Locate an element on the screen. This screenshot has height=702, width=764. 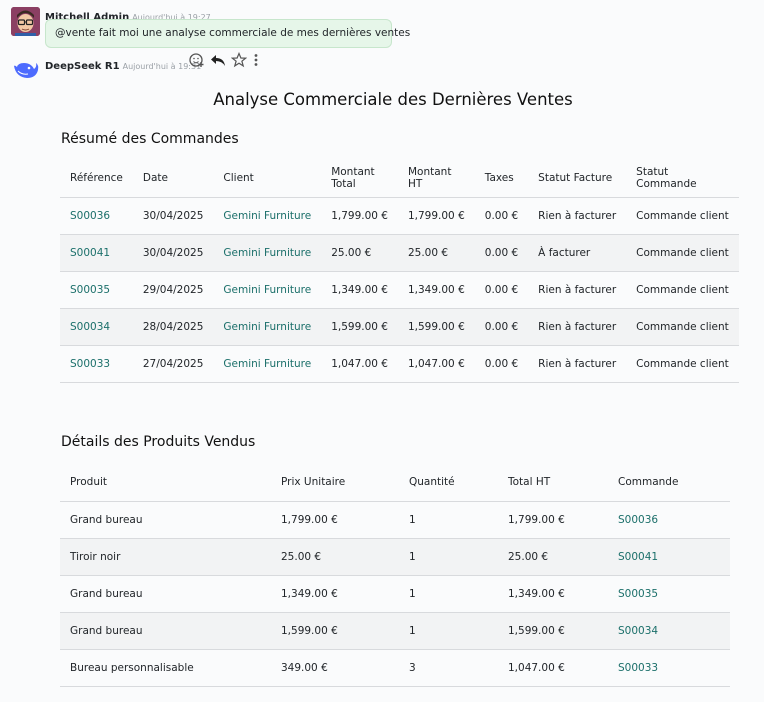
product-name: Bureau personnalisable is located at coordinates (165, 668).